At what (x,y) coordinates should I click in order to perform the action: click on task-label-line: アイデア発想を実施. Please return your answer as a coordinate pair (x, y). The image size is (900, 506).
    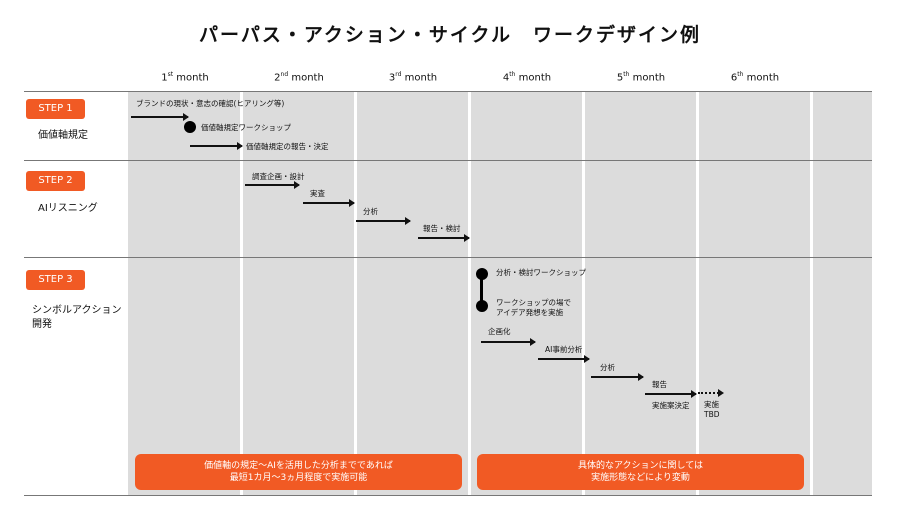
    Looking at the image, I should click on (530, 312).